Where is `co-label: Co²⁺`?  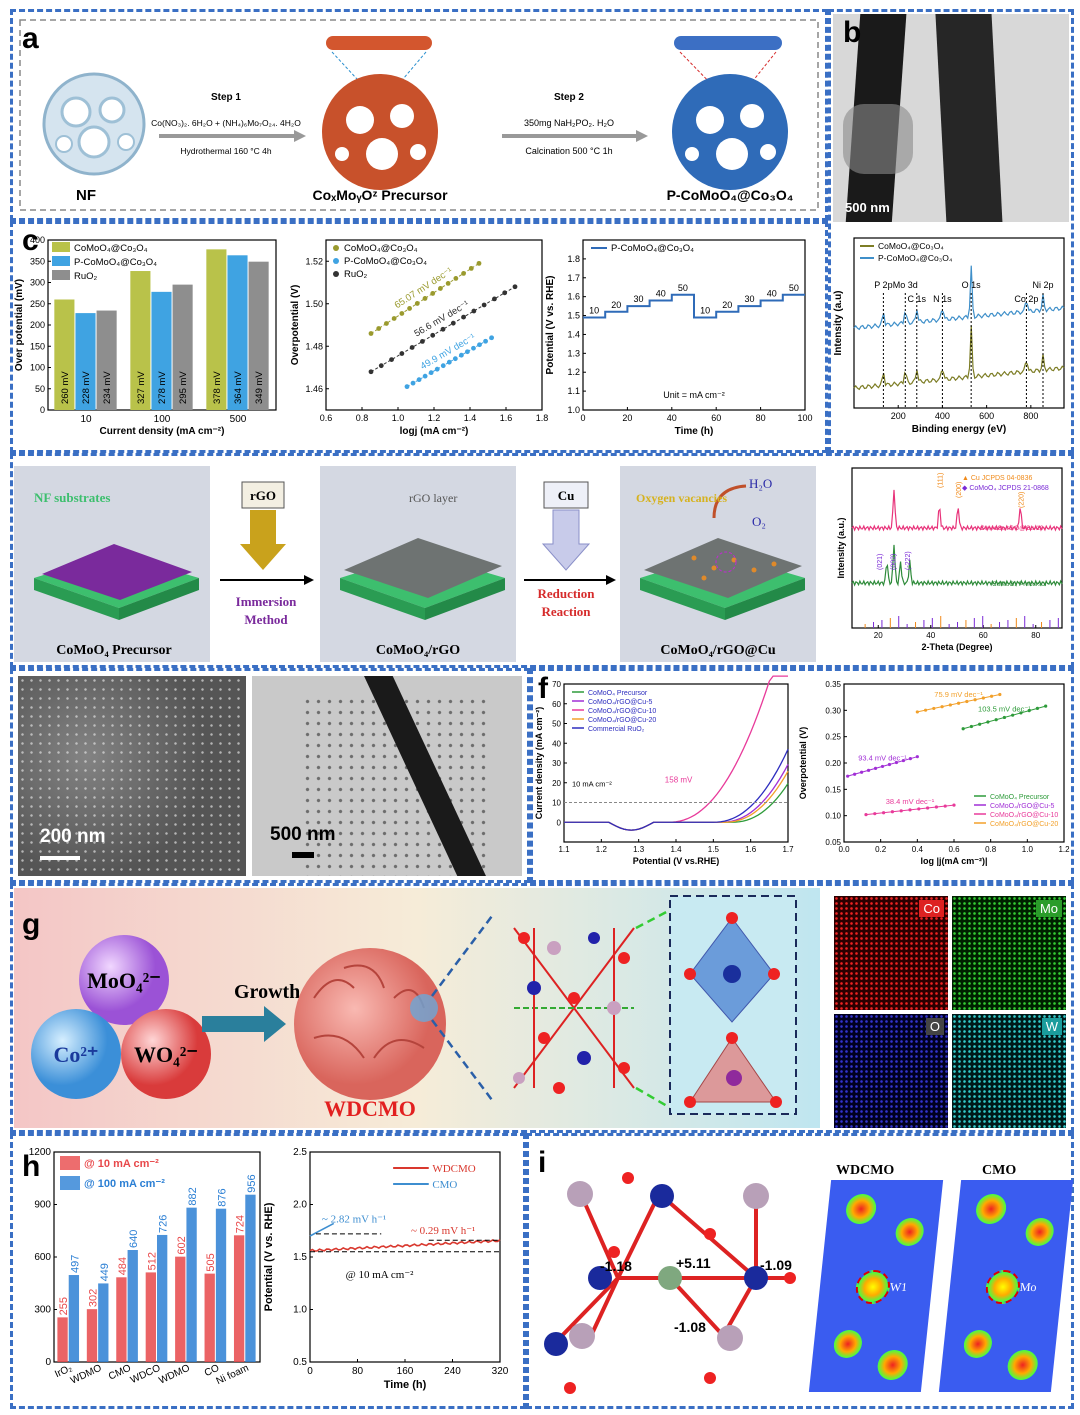
co-label: Co²⁺ is located at coordinates (75, 1054).